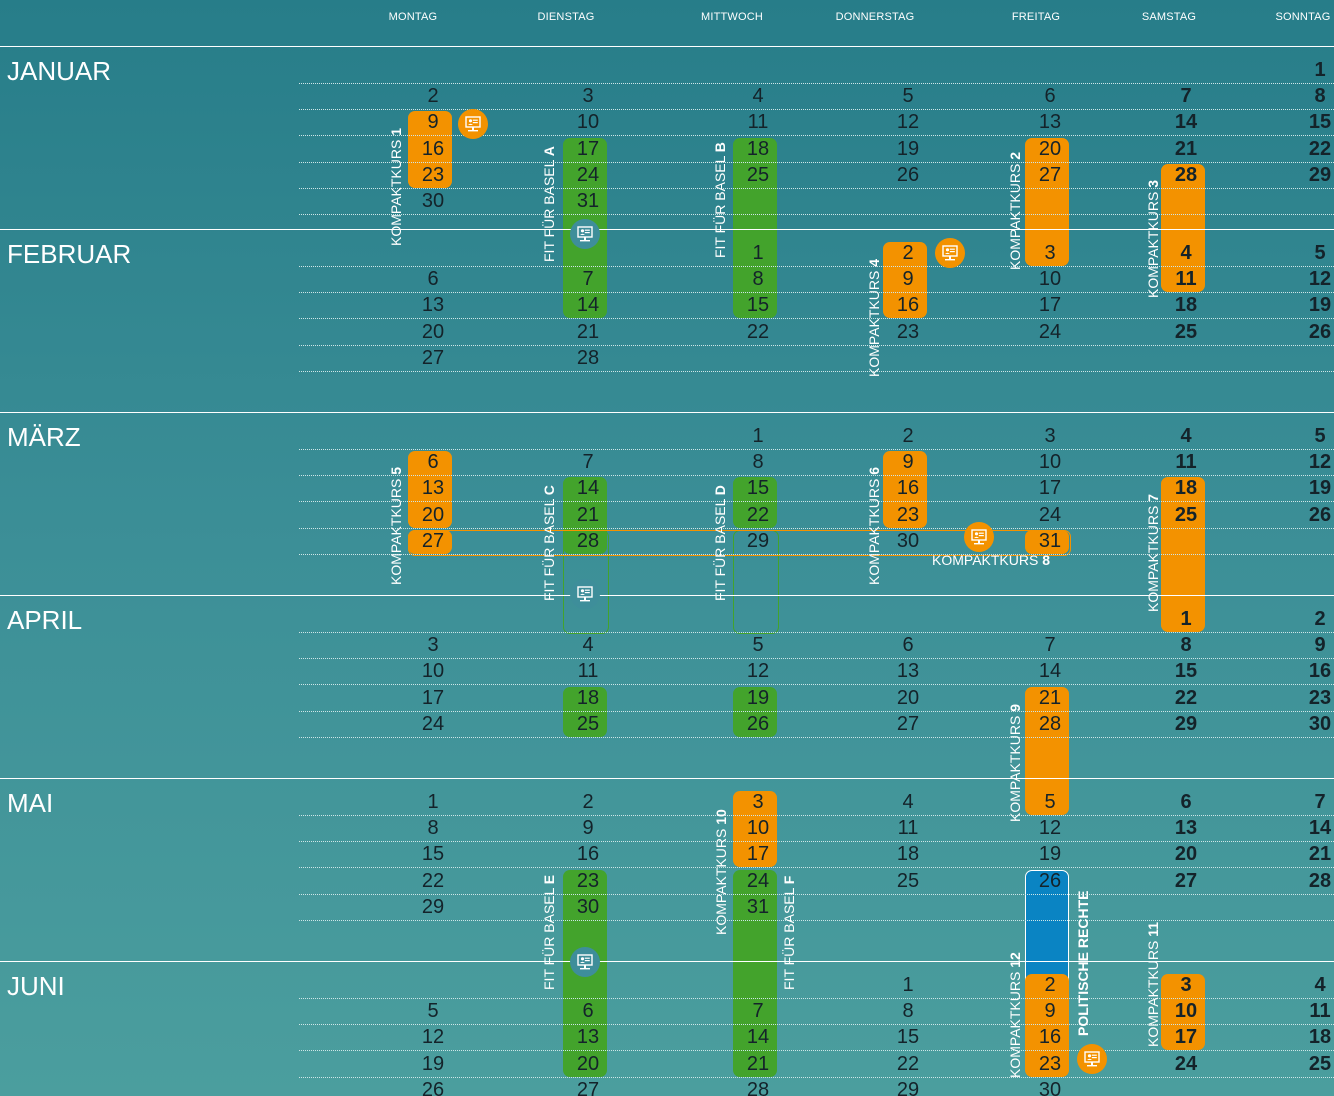 Image resolution: width=1334 pixels, height=1096 pixels. Describe the element at coordinates (874, 263) in the screenshot. I see `course-label-number: 4` at that location.